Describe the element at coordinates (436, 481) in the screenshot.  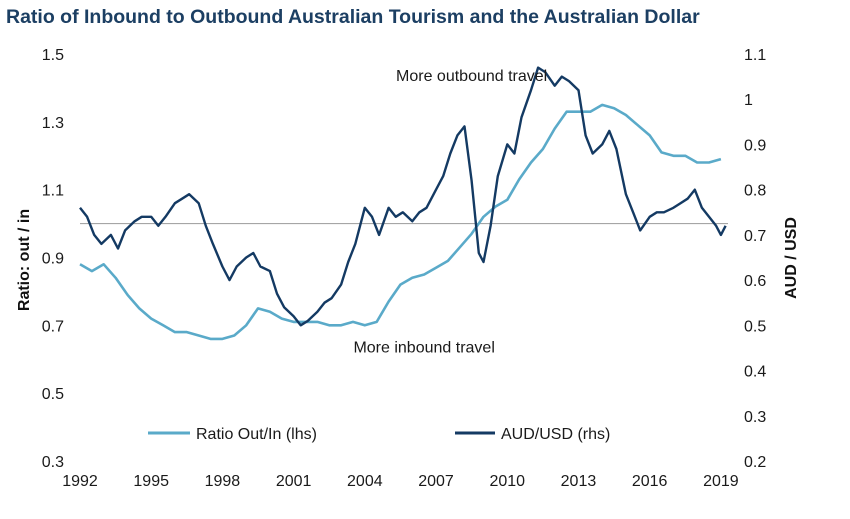
I see `x-tick-label: 2007` at that location.